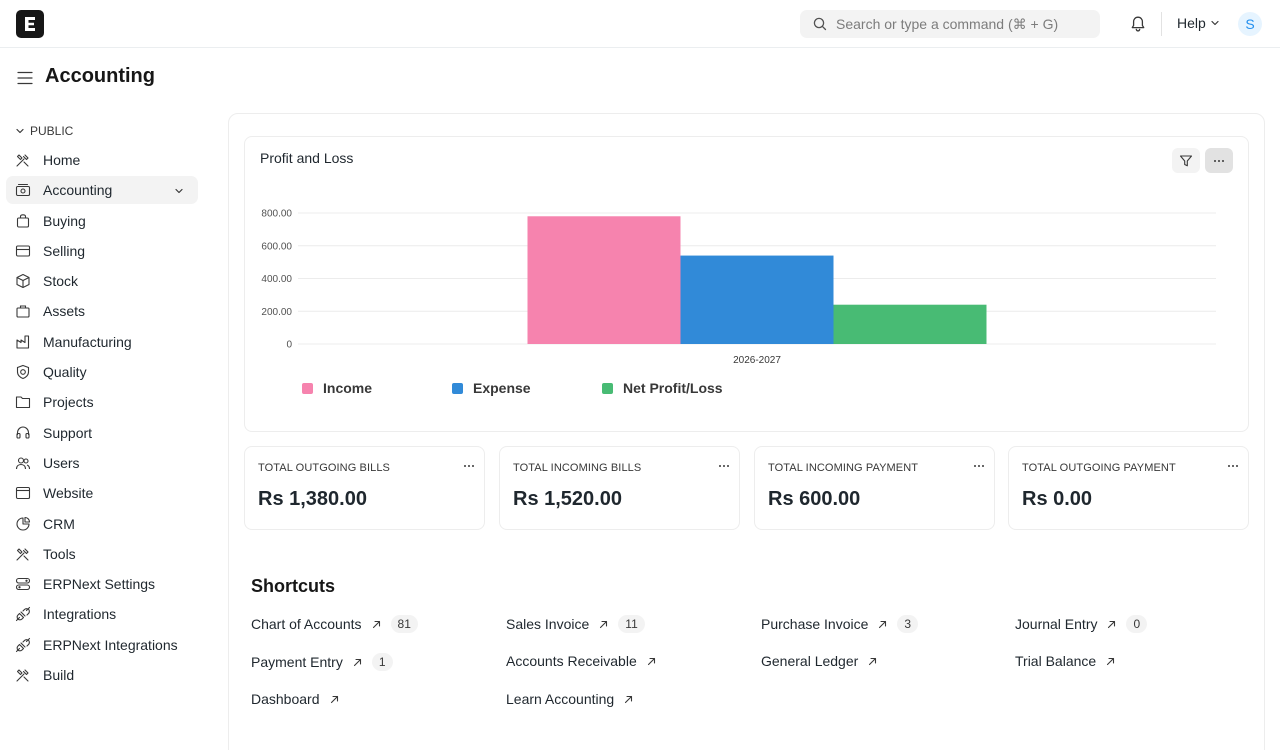 The image size is (1280, 750). I want to click on number-card-label: TOTAL INCOMING PAYMENT, so click(843, 468).